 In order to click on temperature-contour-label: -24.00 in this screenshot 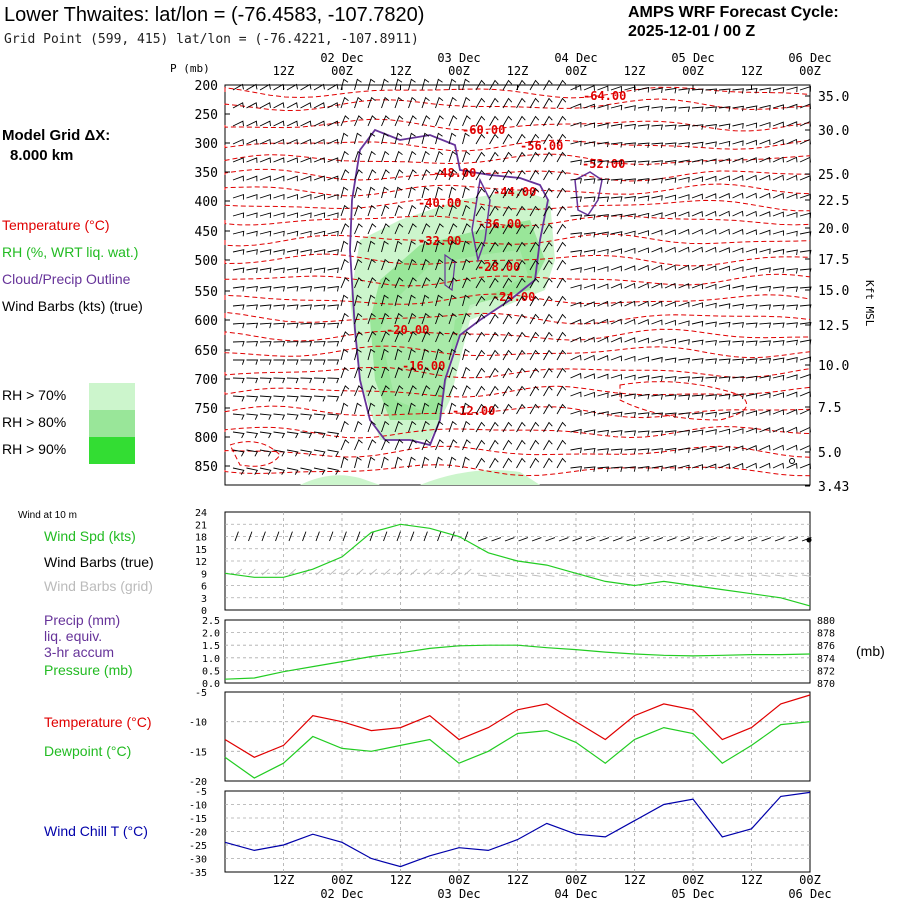, I will do `click(513, 297)`.